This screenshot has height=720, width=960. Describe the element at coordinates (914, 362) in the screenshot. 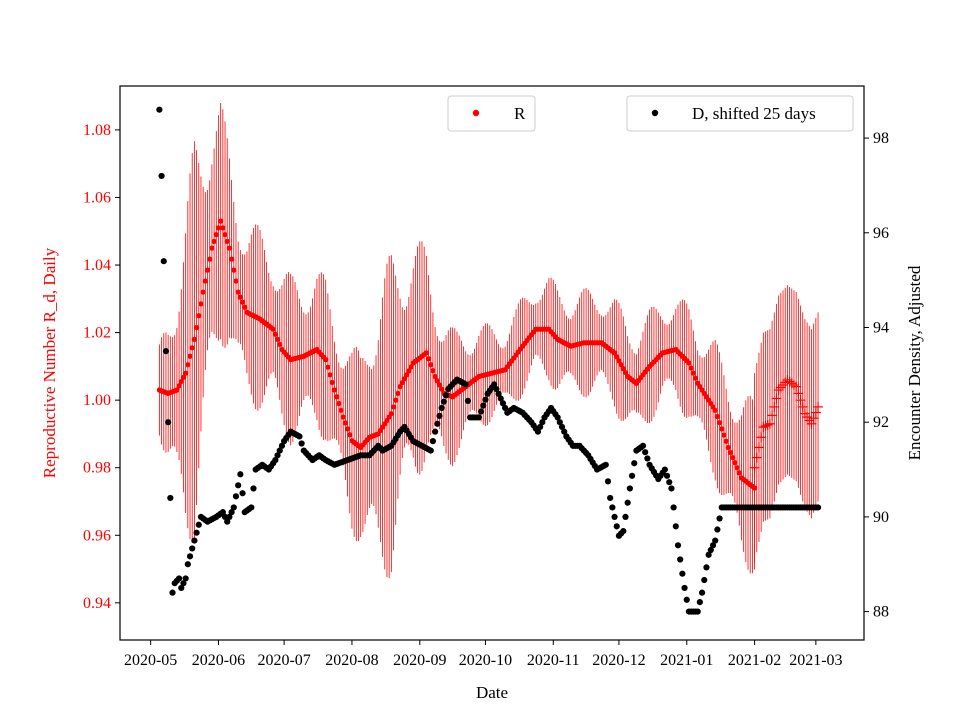

I see `y-axis-right-title: Encounter Density, Adjusted` at that location.